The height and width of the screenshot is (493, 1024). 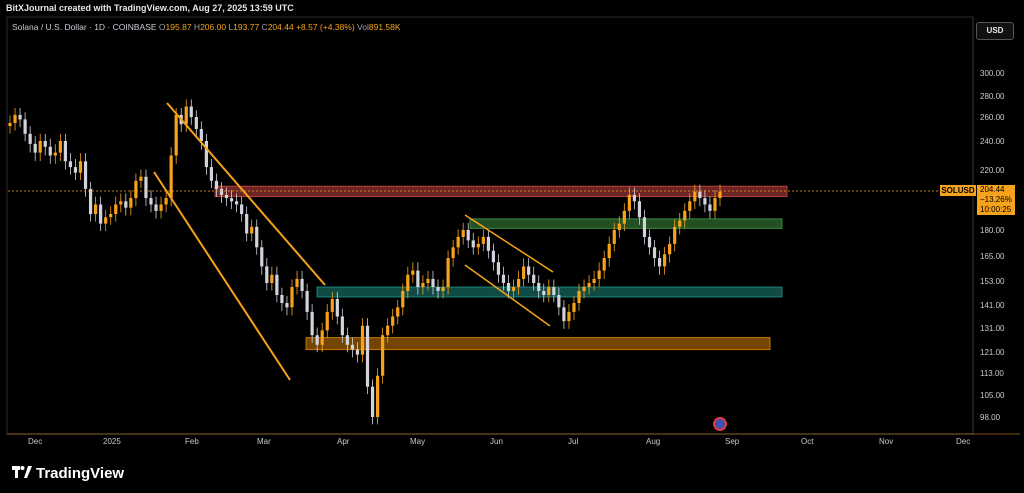 What do you see at coordinates (992, 189) in the screenshot?
I see `current-price: 204.44` at bounding box center [992, 189].